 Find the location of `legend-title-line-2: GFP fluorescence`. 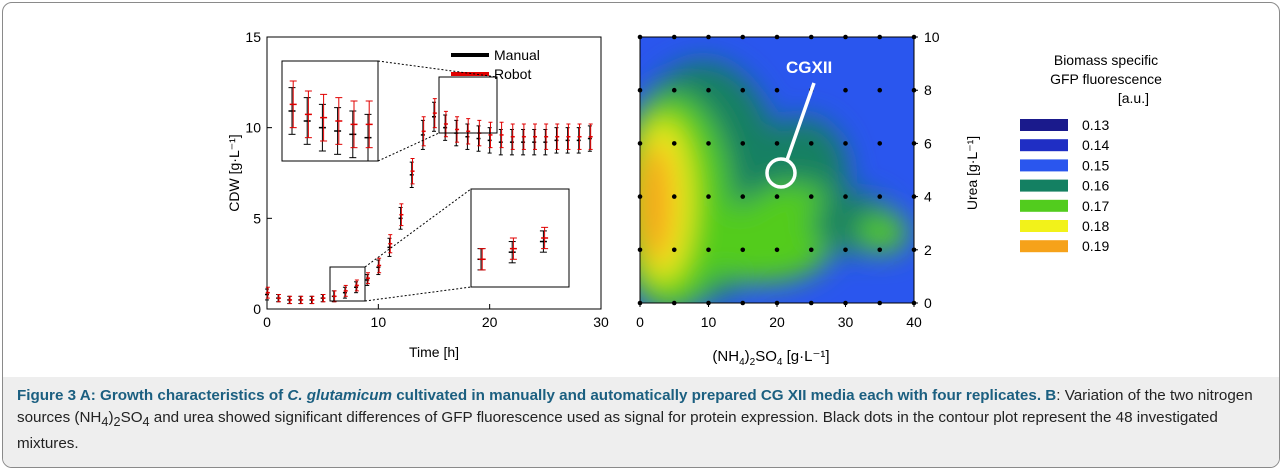

legend-title-line-2: GFP fluorescence is located at coordinates (1106, 79).